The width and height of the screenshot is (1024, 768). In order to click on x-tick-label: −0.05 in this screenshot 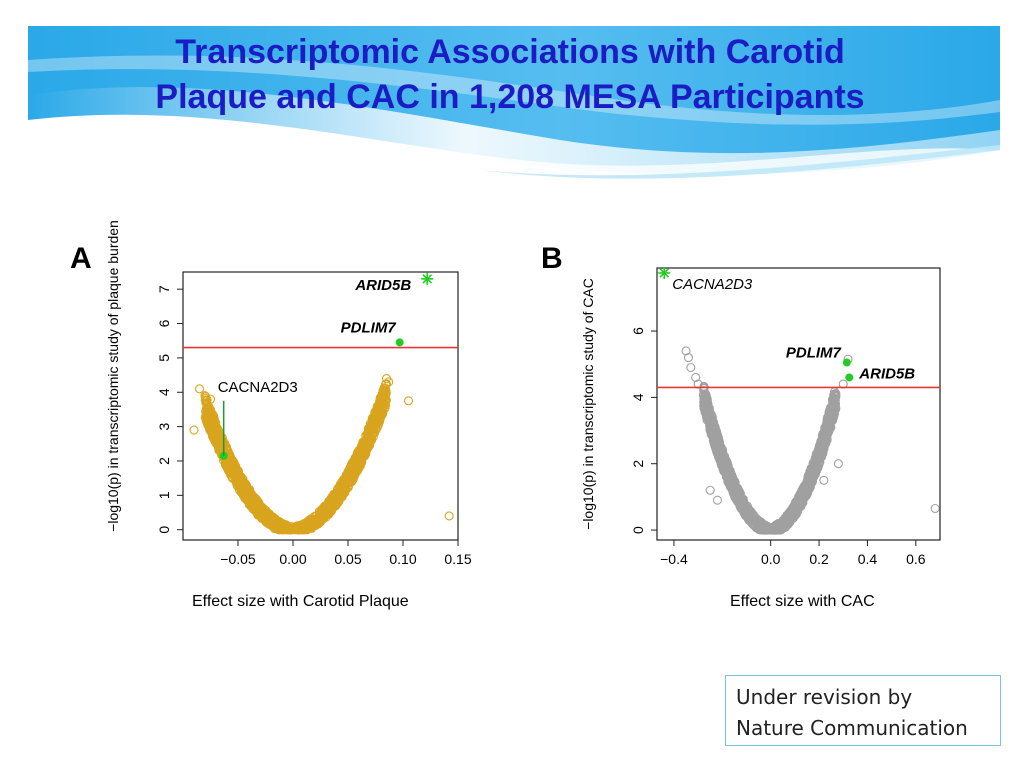, I will do `click(238, 559)`.